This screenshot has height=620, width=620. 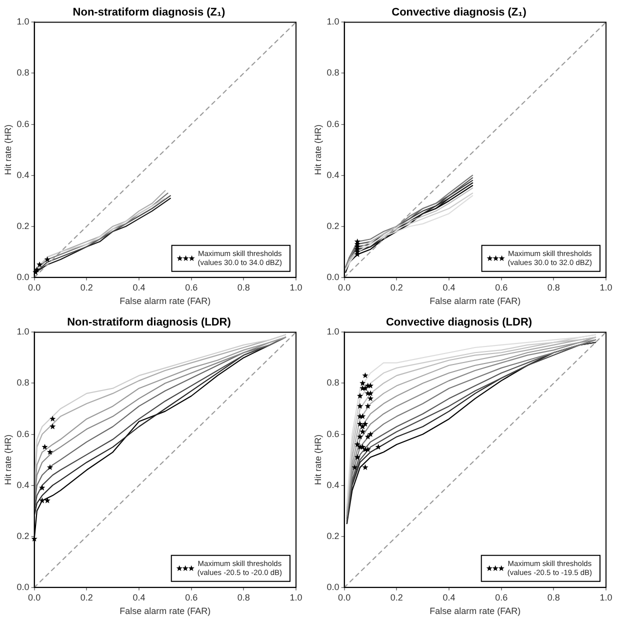 What do you see at coordinates (459, 322) in the screenshot?
I see `chart-title: Convective diagnosis (LDR)` at bounding box center [459, 322].